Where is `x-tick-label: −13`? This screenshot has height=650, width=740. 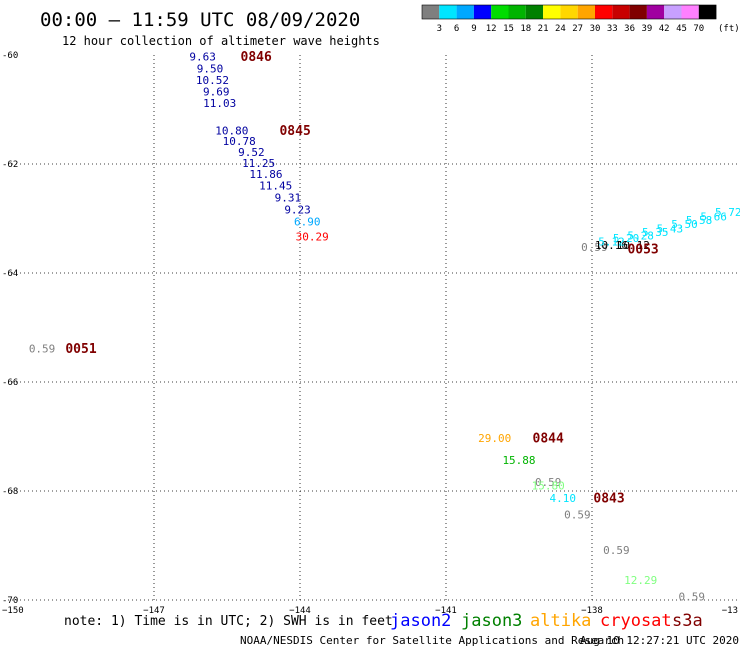 x-tick-label: −13 is located at coordinates (730, 611).